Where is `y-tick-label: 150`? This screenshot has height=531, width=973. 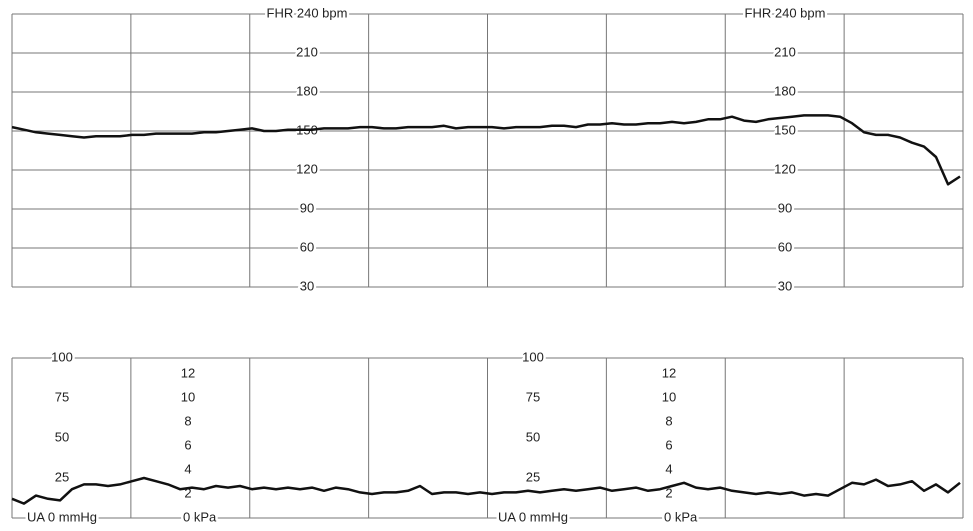
y-tick-label: 150 is located at coordinates (785, 129).